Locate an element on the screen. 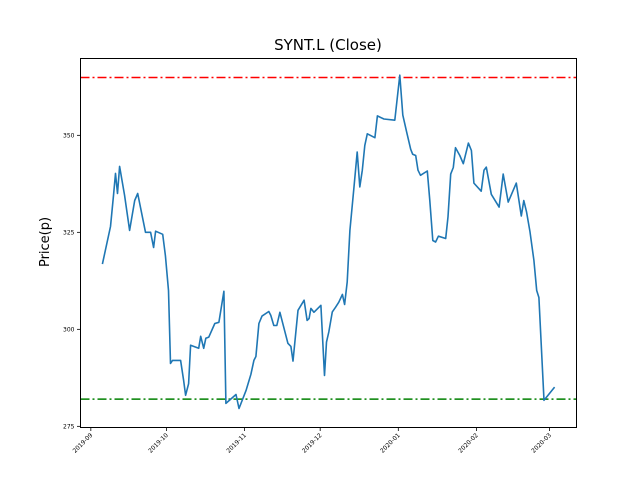 This screenshot has height=480, width=640. y-tick-label: 300 is located at coordinates (69, 329).